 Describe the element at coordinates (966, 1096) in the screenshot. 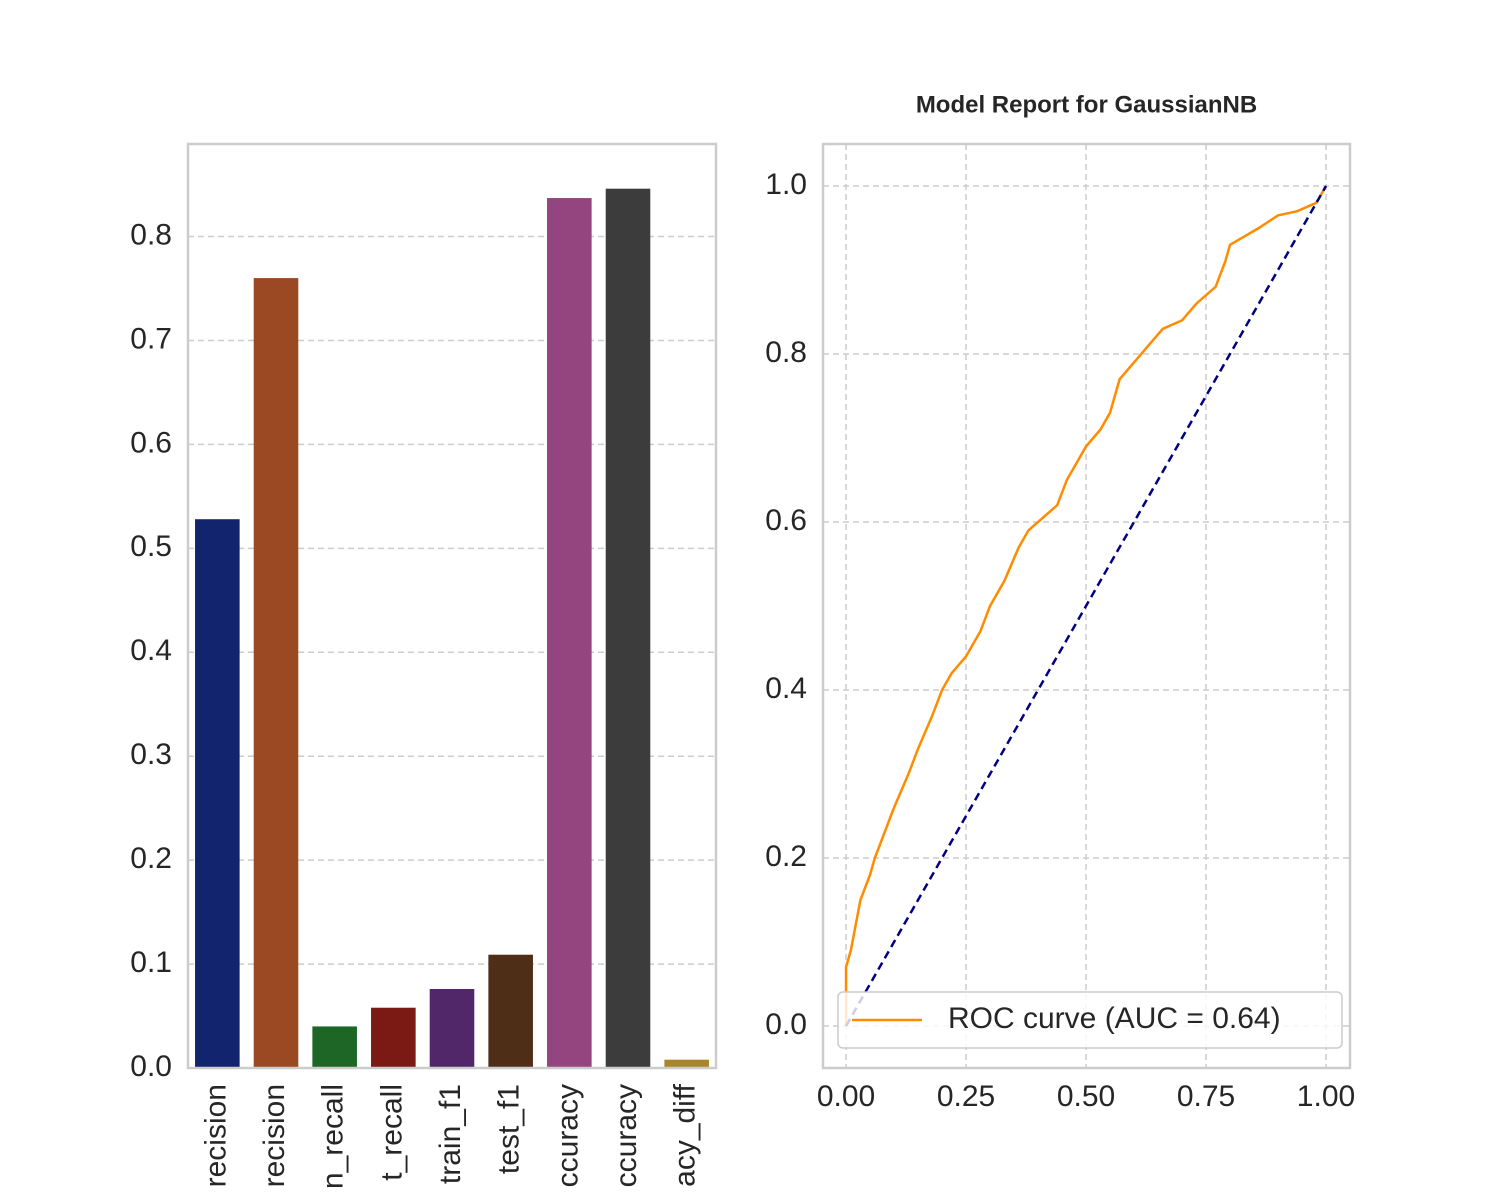

I see `x-tick-label: 0.25` at that location.